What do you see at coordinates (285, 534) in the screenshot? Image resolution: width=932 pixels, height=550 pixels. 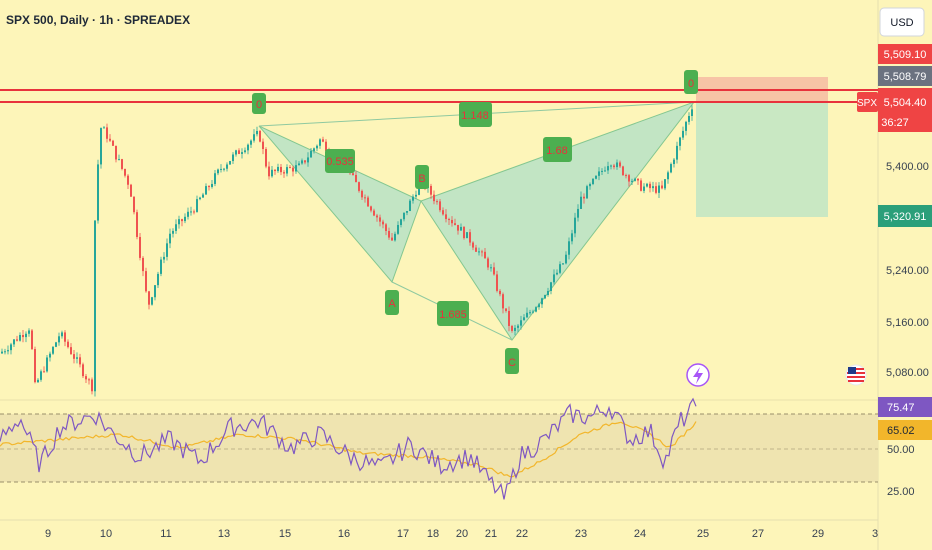 I see `time-tick-label: 15` at bounding box center [285, 534].